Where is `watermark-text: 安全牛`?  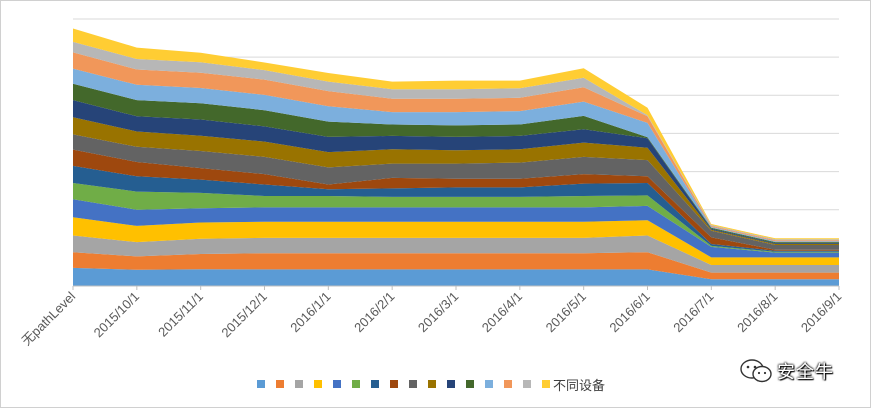
watermark-text: 安全牛 is located at coordinates (805, 372).